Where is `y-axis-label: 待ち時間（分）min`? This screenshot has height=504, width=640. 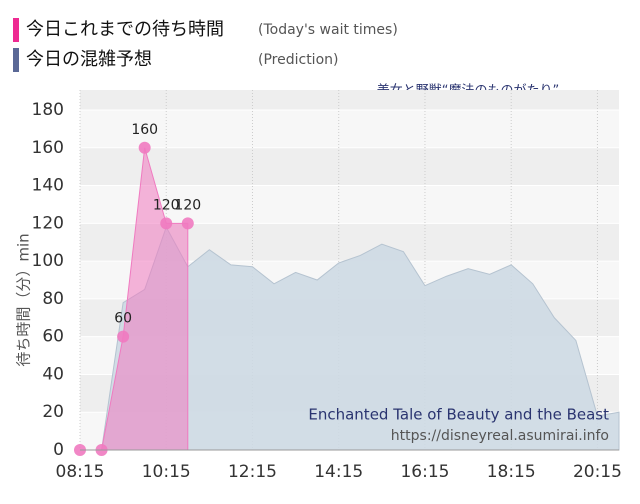
y-axis-label: 待ち時間（分）min is located at coordinates (24, 299).